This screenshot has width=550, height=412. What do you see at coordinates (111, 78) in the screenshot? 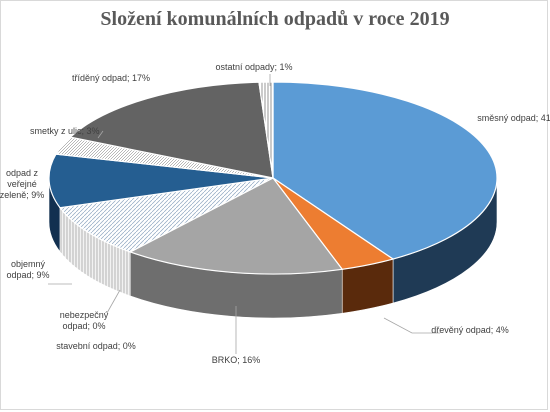
I see `data-label-trideny: tříděný odpad; 17%` at bounding box center [111, 78].